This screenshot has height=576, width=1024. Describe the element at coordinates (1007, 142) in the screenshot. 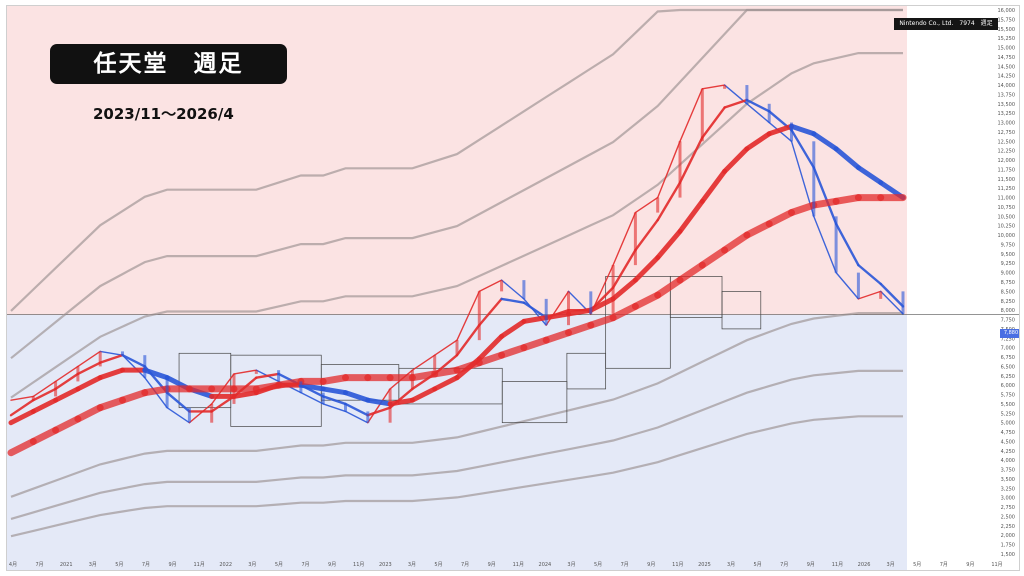

I see `y-tick-label: 12,500` at that location.